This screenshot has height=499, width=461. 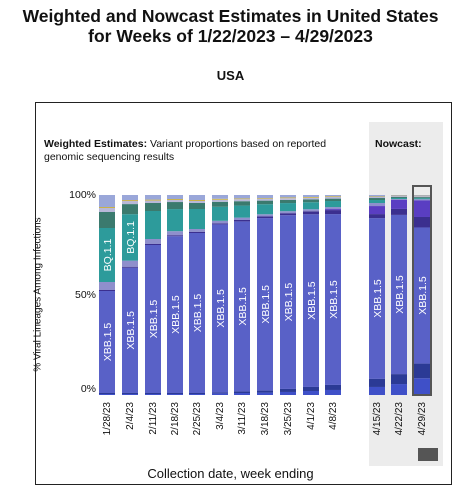 I want to click on x-tick-label: 4/15/23, so click(x=377, y=419).